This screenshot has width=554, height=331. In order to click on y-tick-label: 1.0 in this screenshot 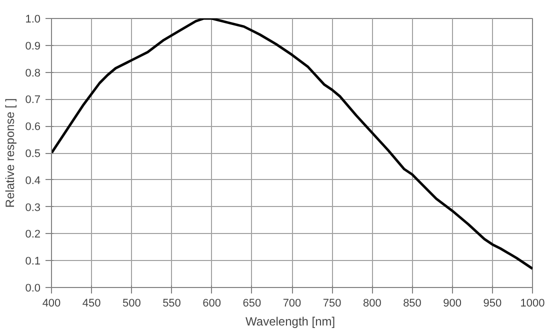, I will do `click(33, 20)`.